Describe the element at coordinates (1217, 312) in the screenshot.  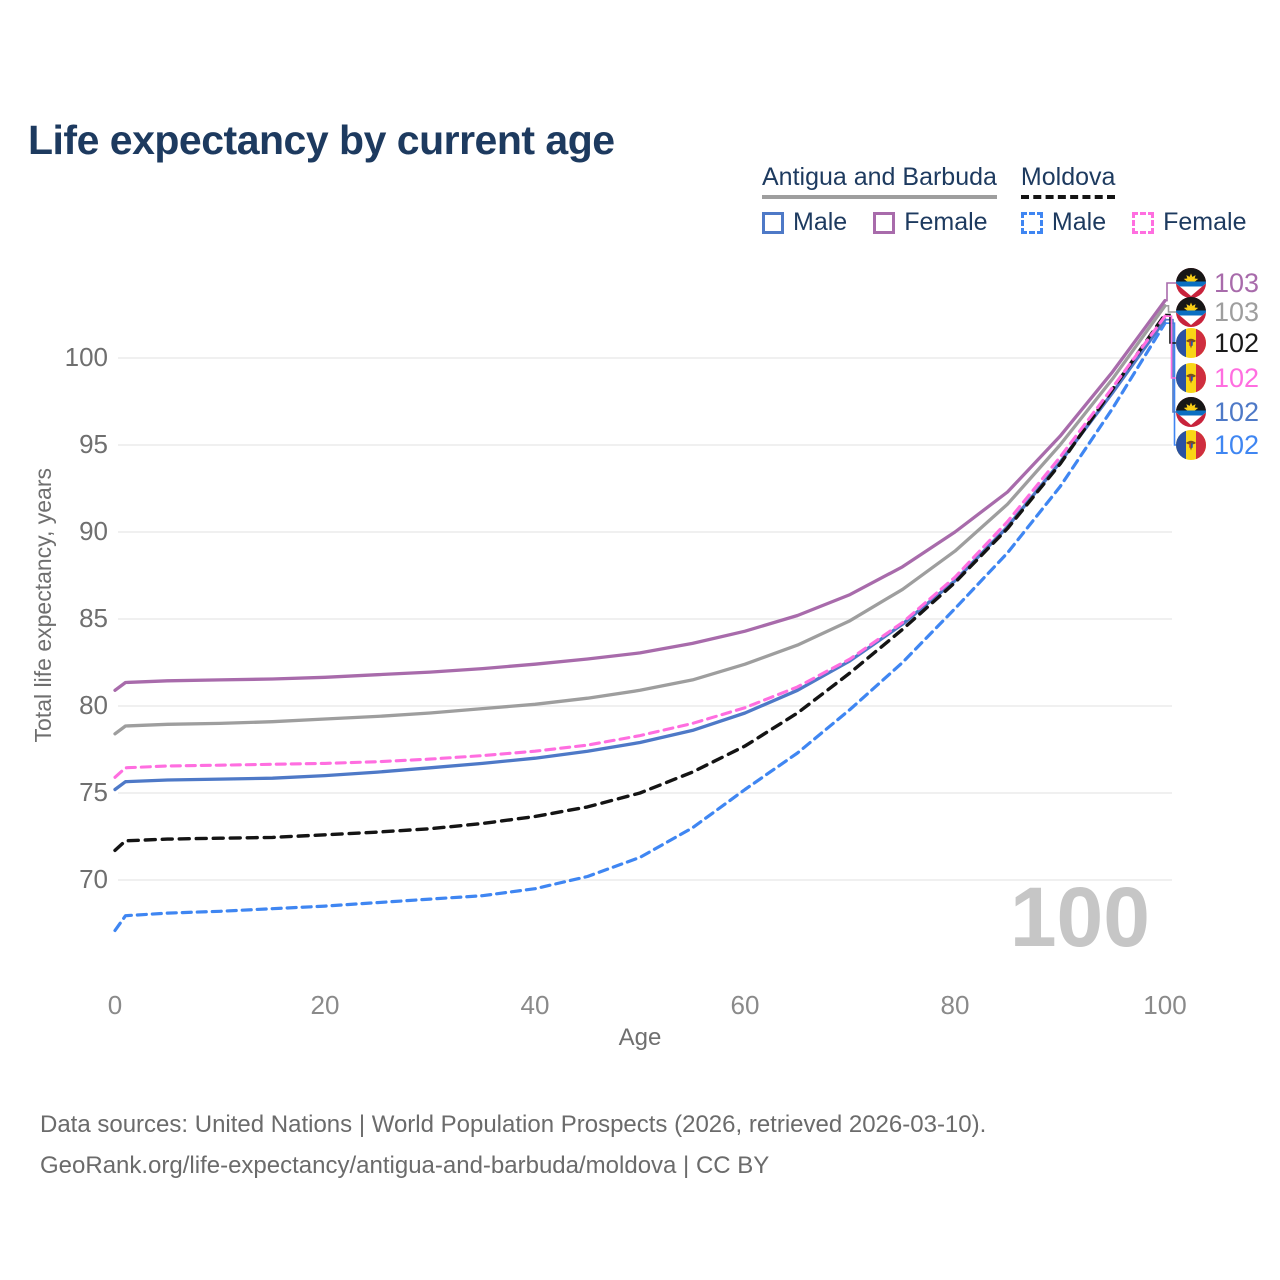
I see `end-label-antigua-overall: 103` at that location.